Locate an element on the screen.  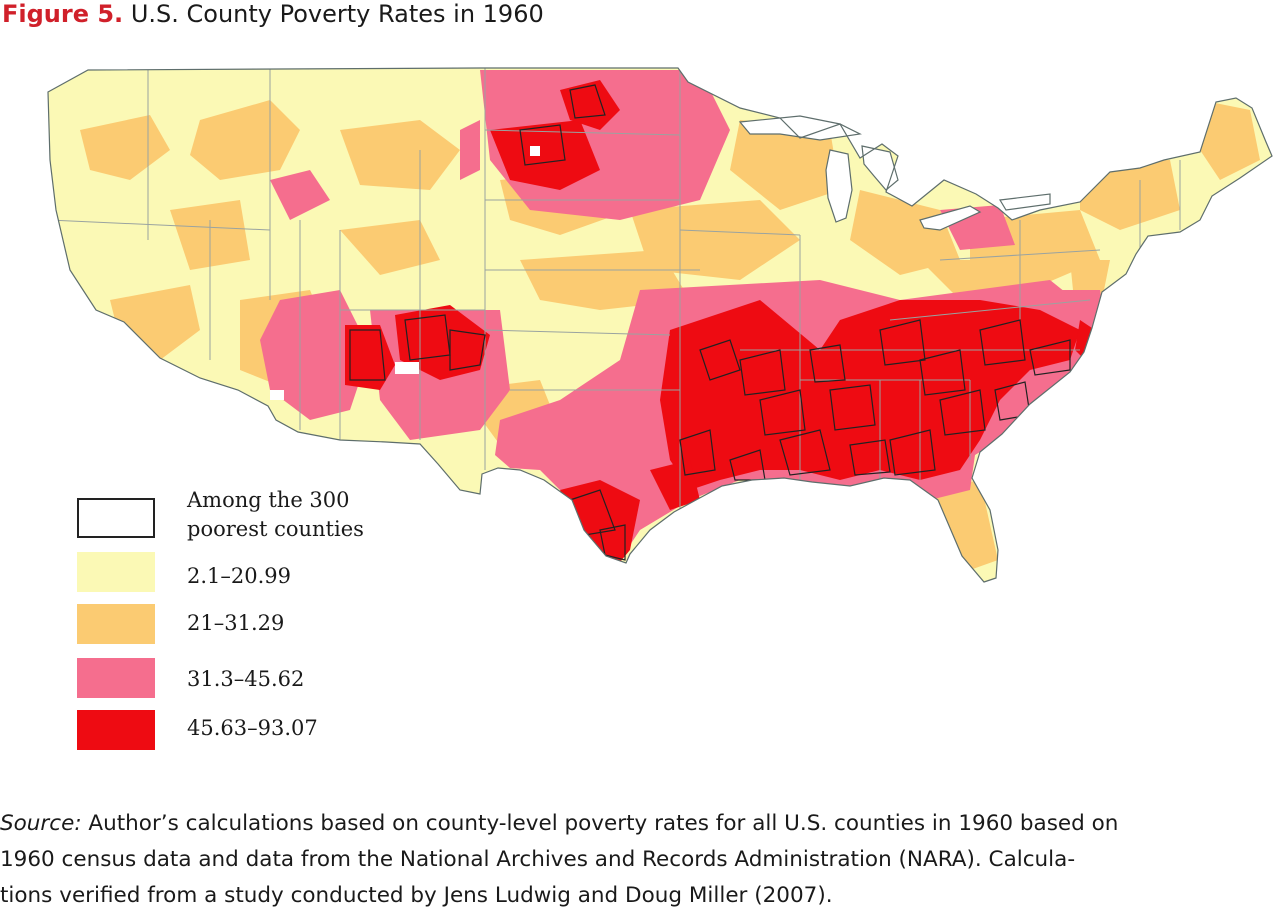
lake-ontario is located at coordinates (1025, 202).